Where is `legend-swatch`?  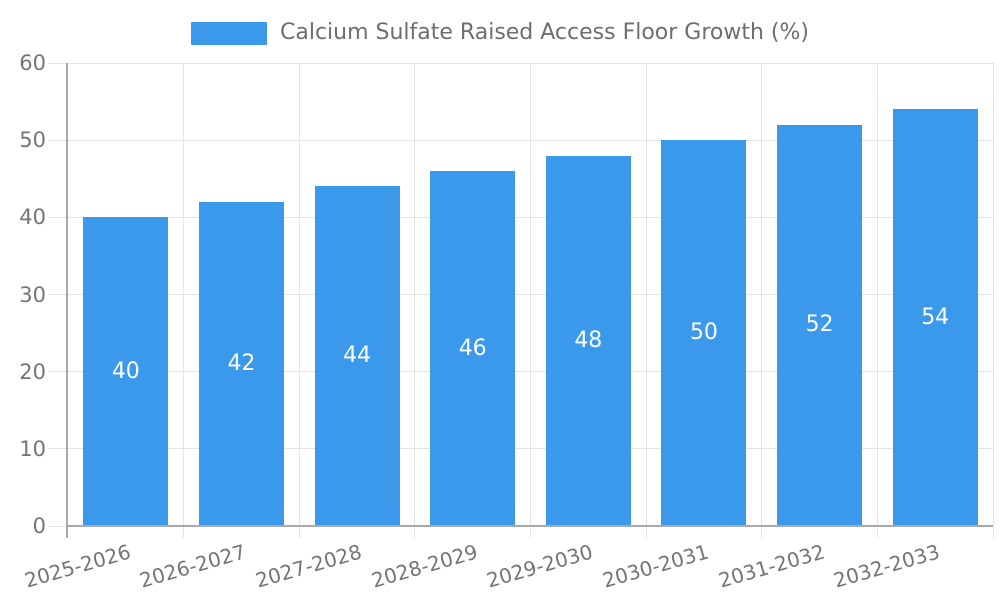 legend-swatch is located at coordinates (228, 33).